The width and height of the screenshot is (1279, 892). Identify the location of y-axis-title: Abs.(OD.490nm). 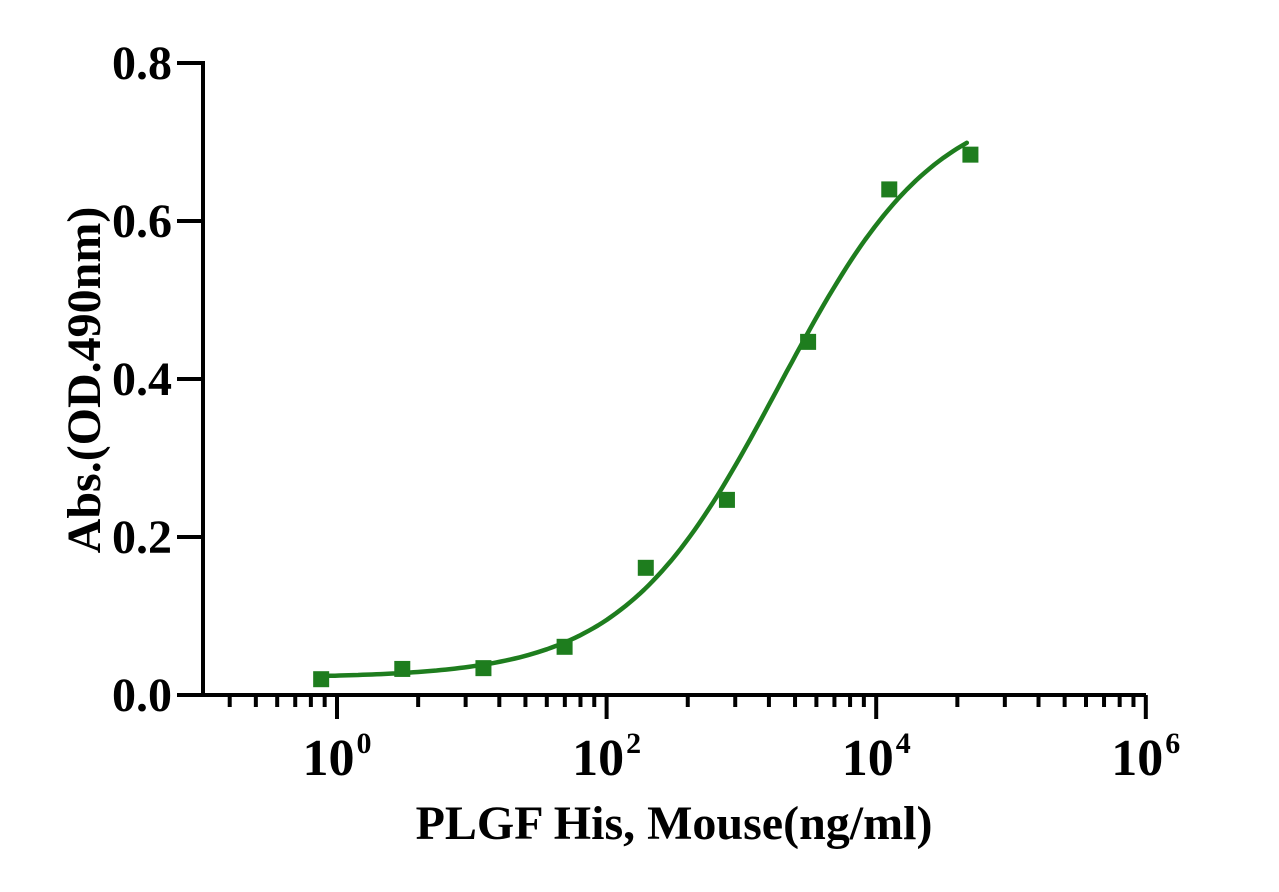
(84, 380).